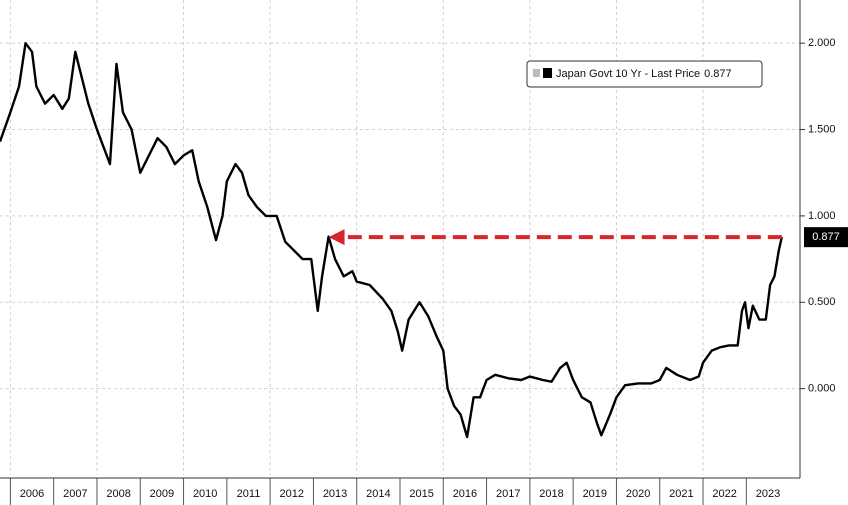 The width and height of the screenshot is (848, 505). What do you see at coordinates (595, 494) in the screenshot?
I see `x-tick-label: 2019` at bounding box center [595, 494].